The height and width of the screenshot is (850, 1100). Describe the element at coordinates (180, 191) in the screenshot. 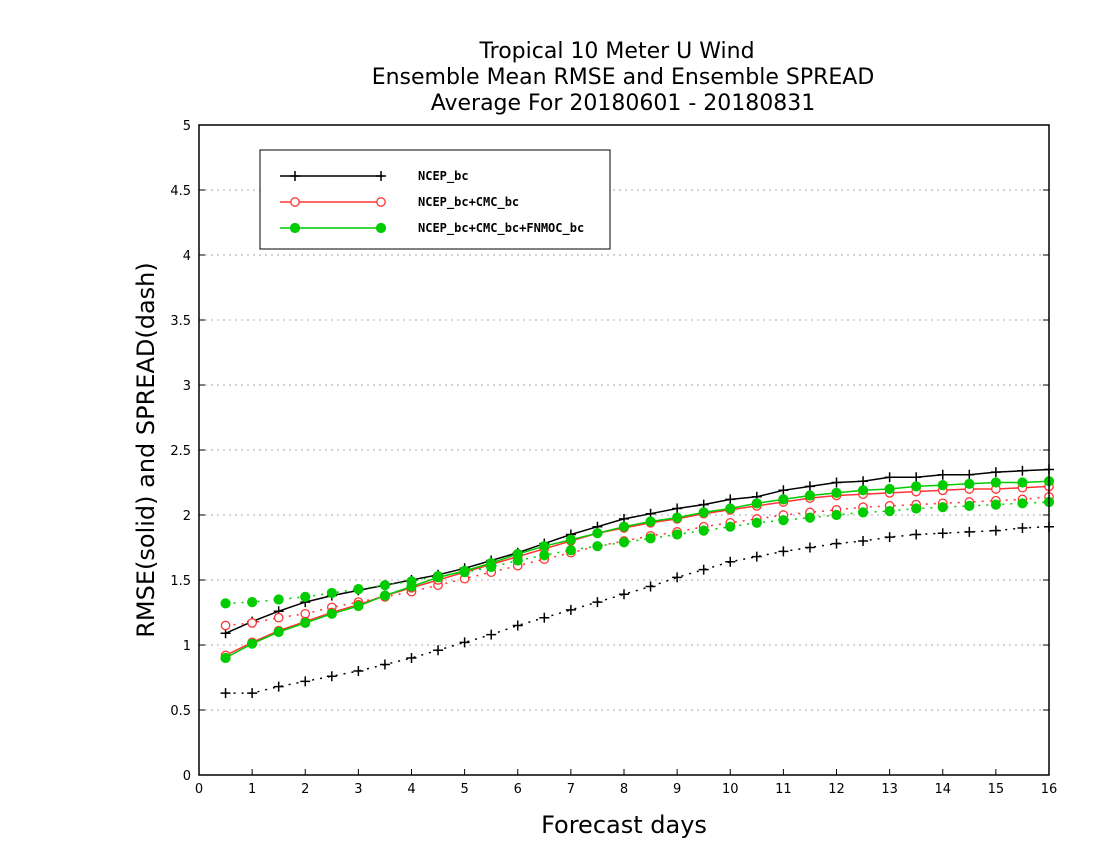

I see `y-tick-label-9: 4.5` at that location.